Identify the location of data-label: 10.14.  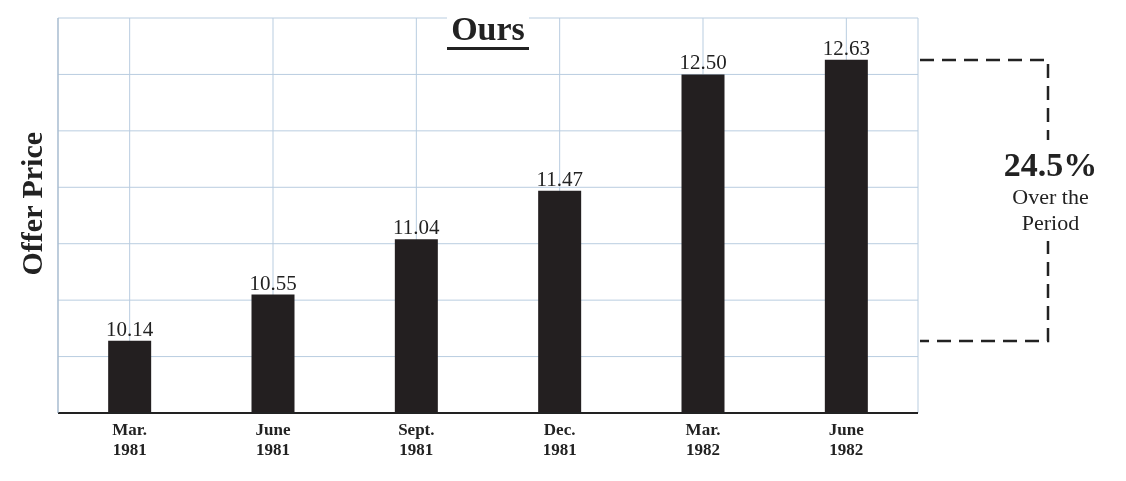
(130, 328).